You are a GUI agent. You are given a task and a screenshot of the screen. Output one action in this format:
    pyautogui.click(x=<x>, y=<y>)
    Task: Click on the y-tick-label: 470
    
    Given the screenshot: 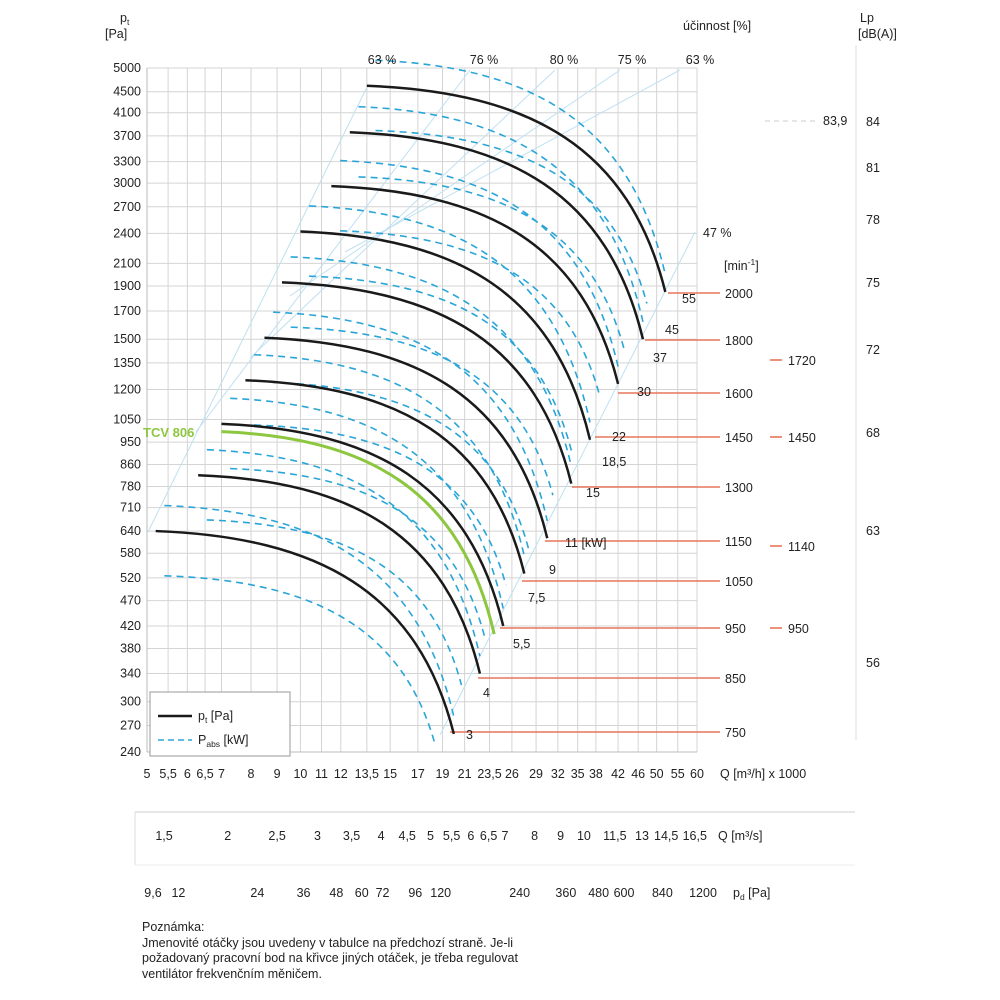 What is the action you would take?
    pyautogui.click(x=130, y=601)
    